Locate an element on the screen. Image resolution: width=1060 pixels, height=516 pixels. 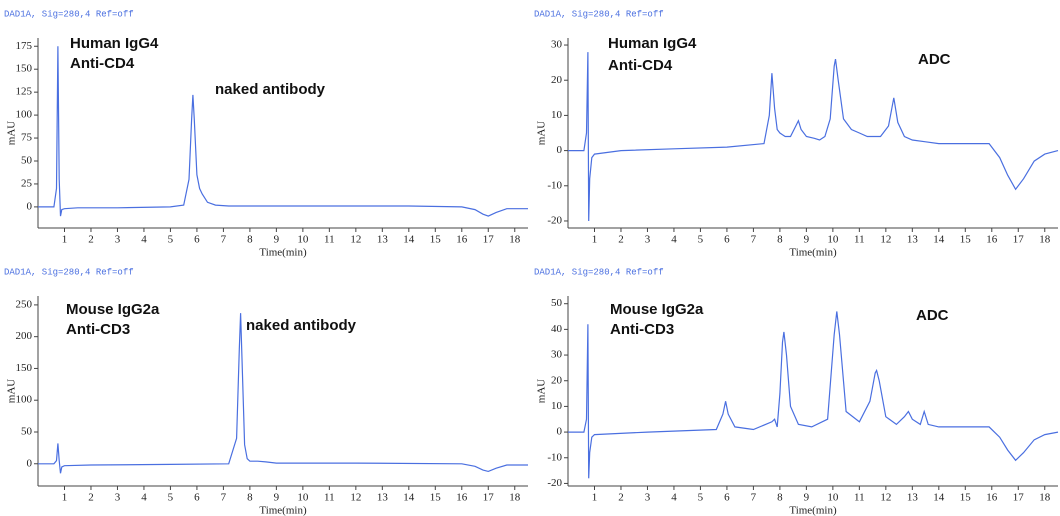
y-tick-label: 175 is located at coordinates (24, 46).